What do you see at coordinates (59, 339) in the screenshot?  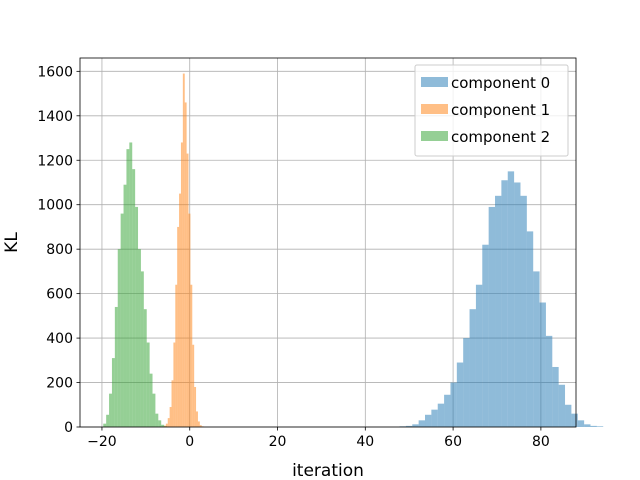 I see `y-tick-label: 400` at bounding box center [59, 339].